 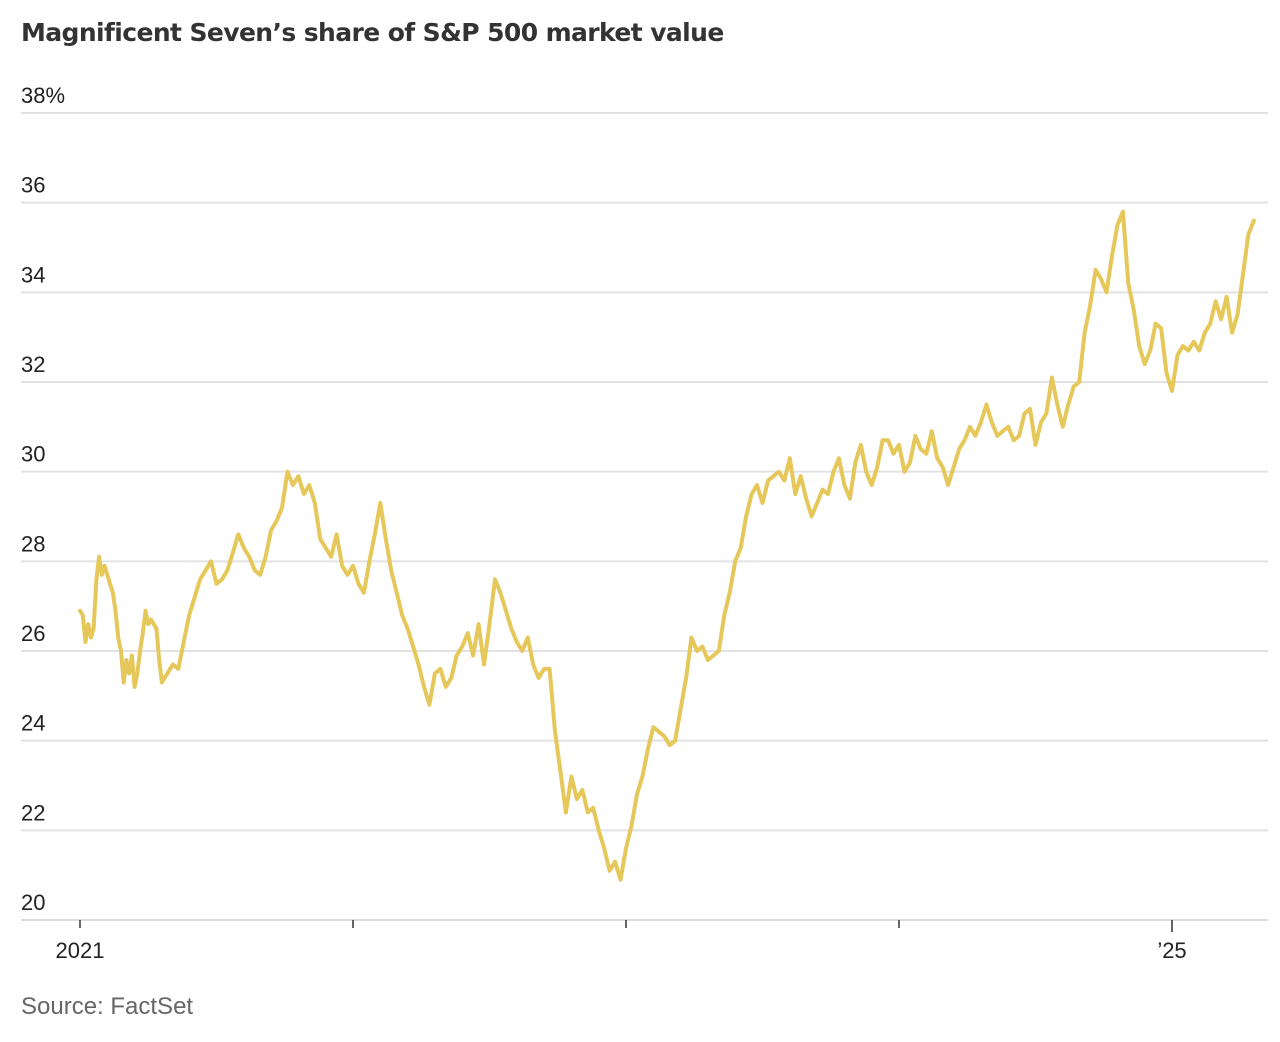 I want to click on y-tick-label-26: 26, so click(x=33, y=633).